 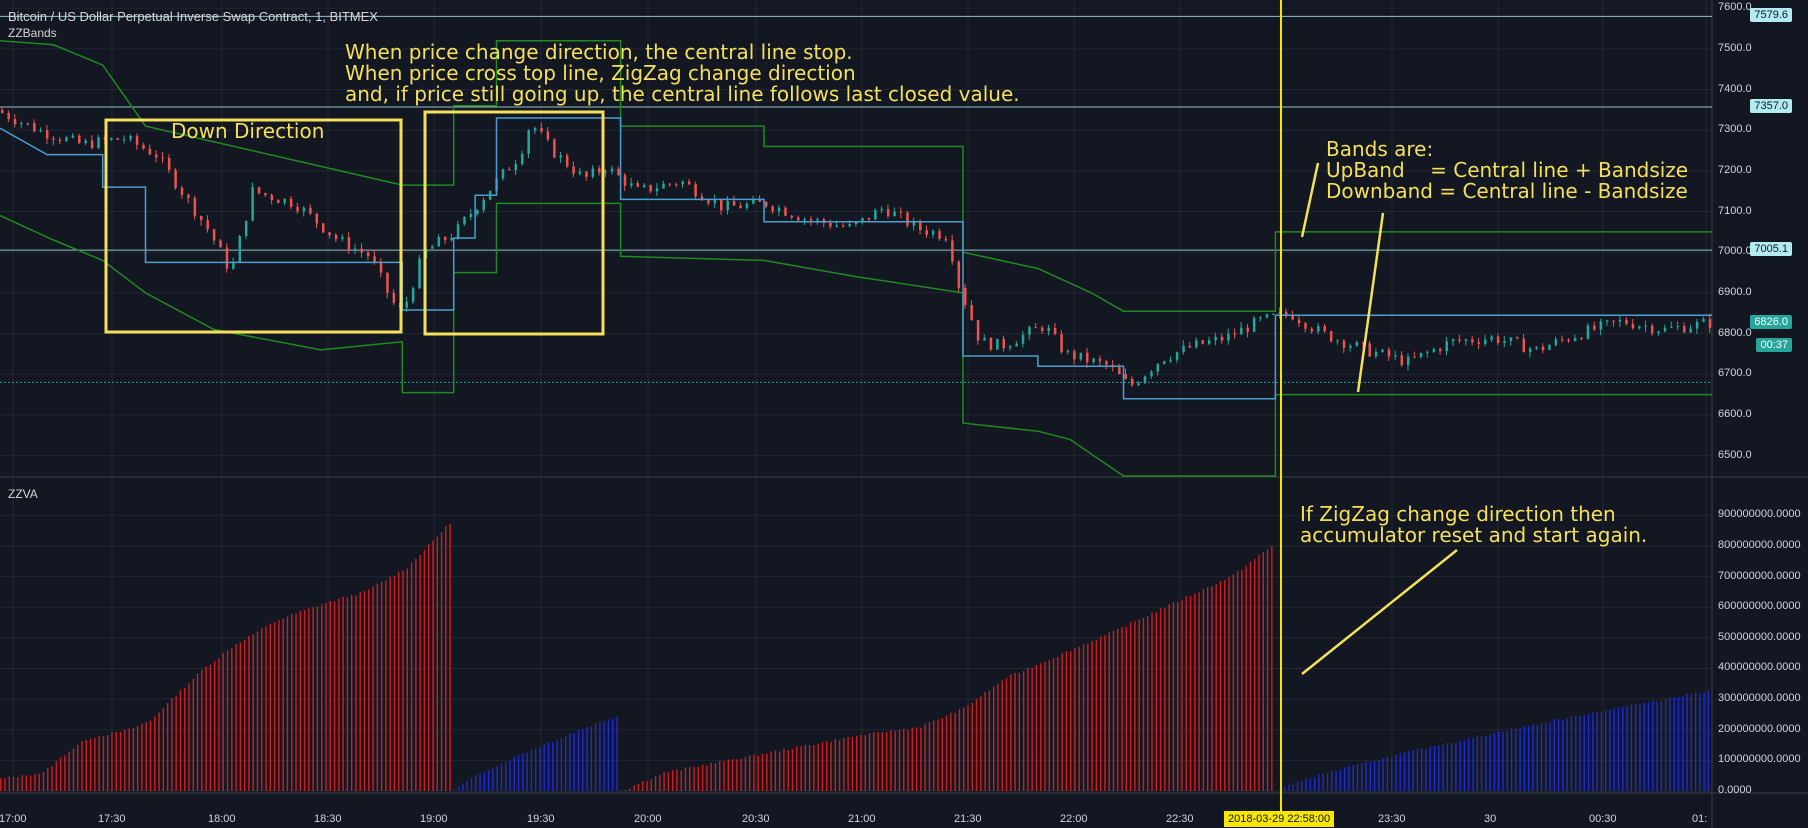 What do you see at coordinates (253, 226) in the screenshot?
I see `down-direction-box` at bounding box center [253, 226].